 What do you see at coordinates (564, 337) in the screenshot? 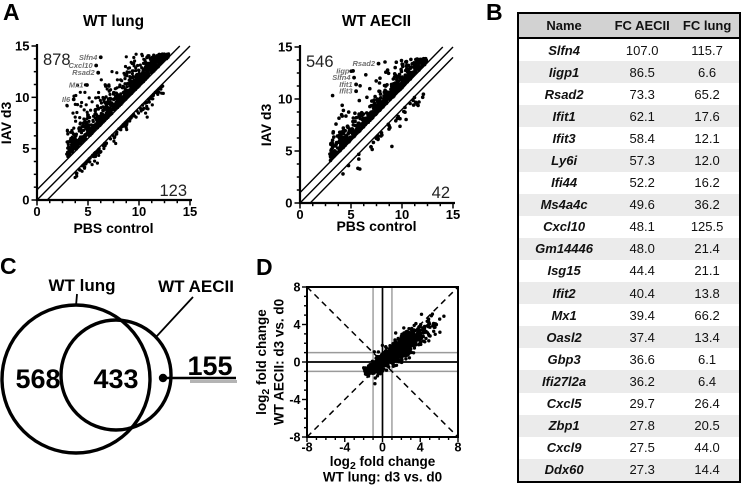
I see `gene-name-cell: Oasl2` at bounding box center [564, 337].